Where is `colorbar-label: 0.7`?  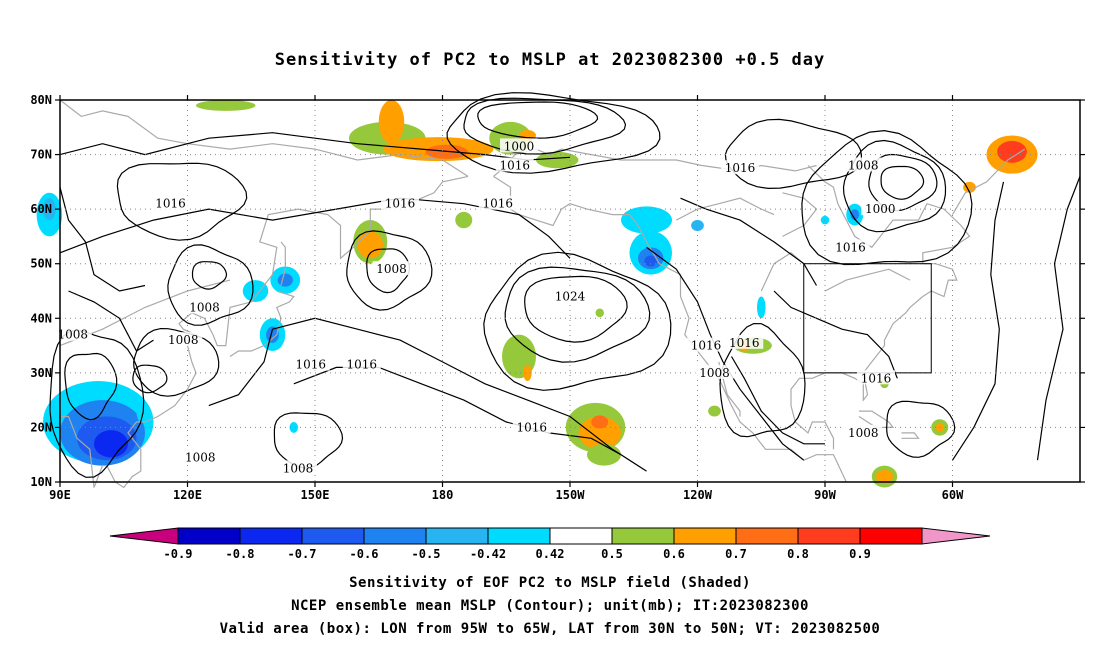 colorbar-label: 0.7 is located at coordinates (736, 554).